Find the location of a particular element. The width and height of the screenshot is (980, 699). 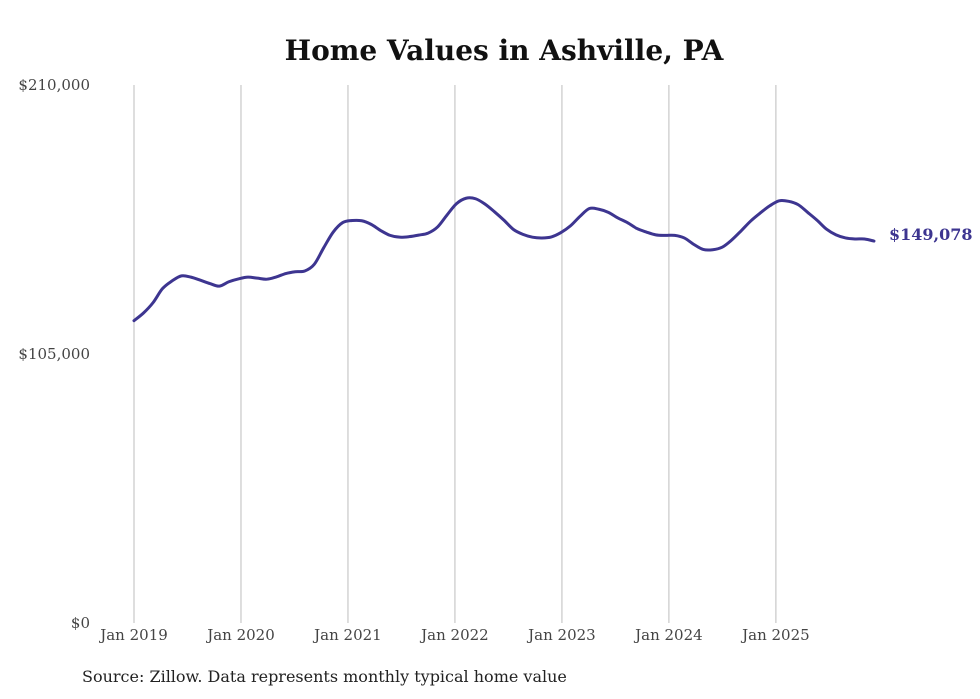

x-tick-label: Jan 2025 is located at coordinates (775, 635).